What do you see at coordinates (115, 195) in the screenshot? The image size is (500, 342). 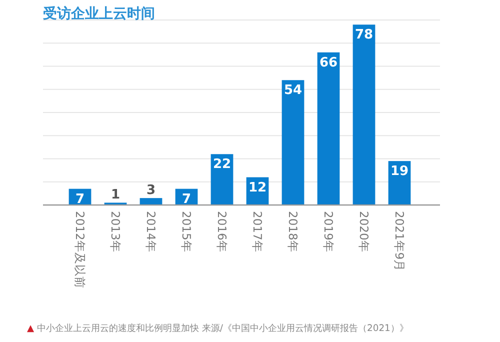 I see `data-label: 1` at bounding box center [115, 195].